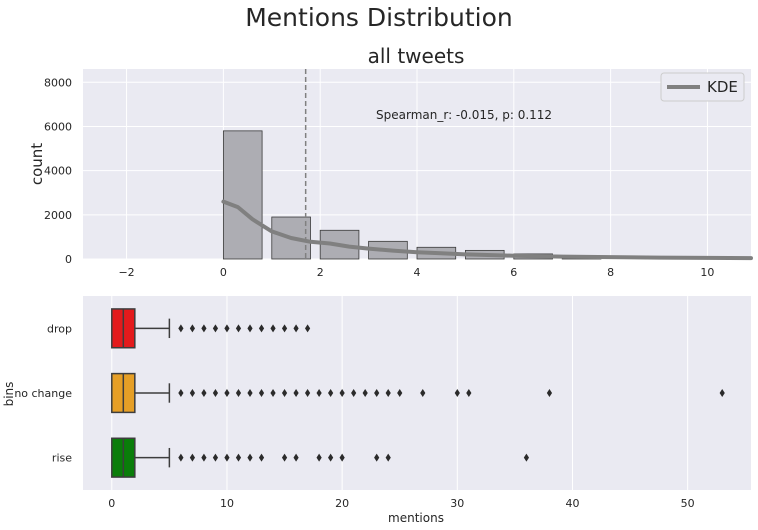 The width and height of the screenshot is (758, 530). I want to click on histogram-x-tick-label: 4, so click(417, 272).